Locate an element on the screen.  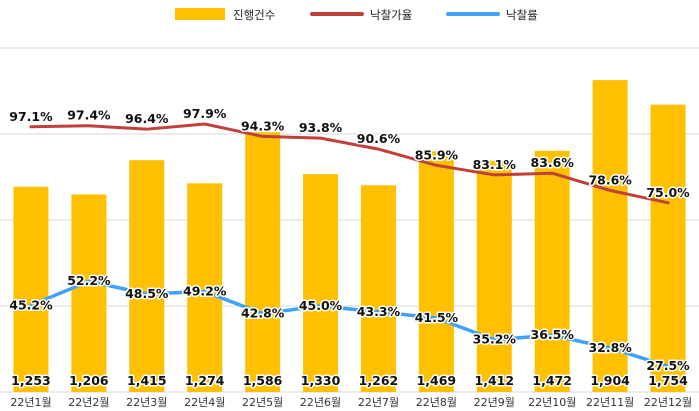
line1-value-label: 97.4% is located at coordinates (89, 115).